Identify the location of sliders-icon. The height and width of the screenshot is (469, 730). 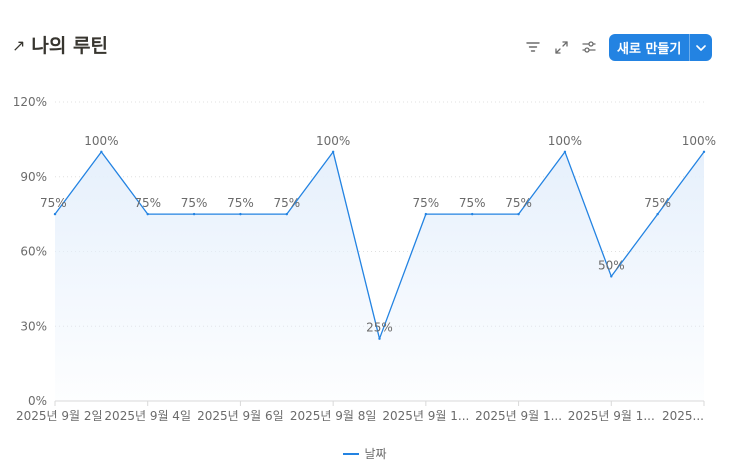
(589, 47).